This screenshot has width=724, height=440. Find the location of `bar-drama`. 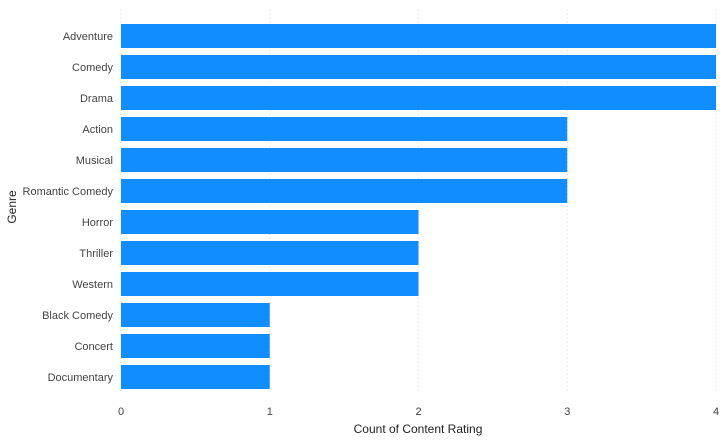

bar-drama is located at coordinates (418, 98).